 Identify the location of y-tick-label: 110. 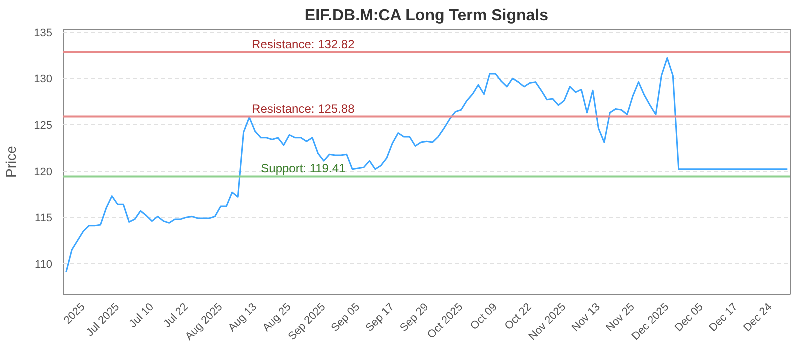
(43, 264).